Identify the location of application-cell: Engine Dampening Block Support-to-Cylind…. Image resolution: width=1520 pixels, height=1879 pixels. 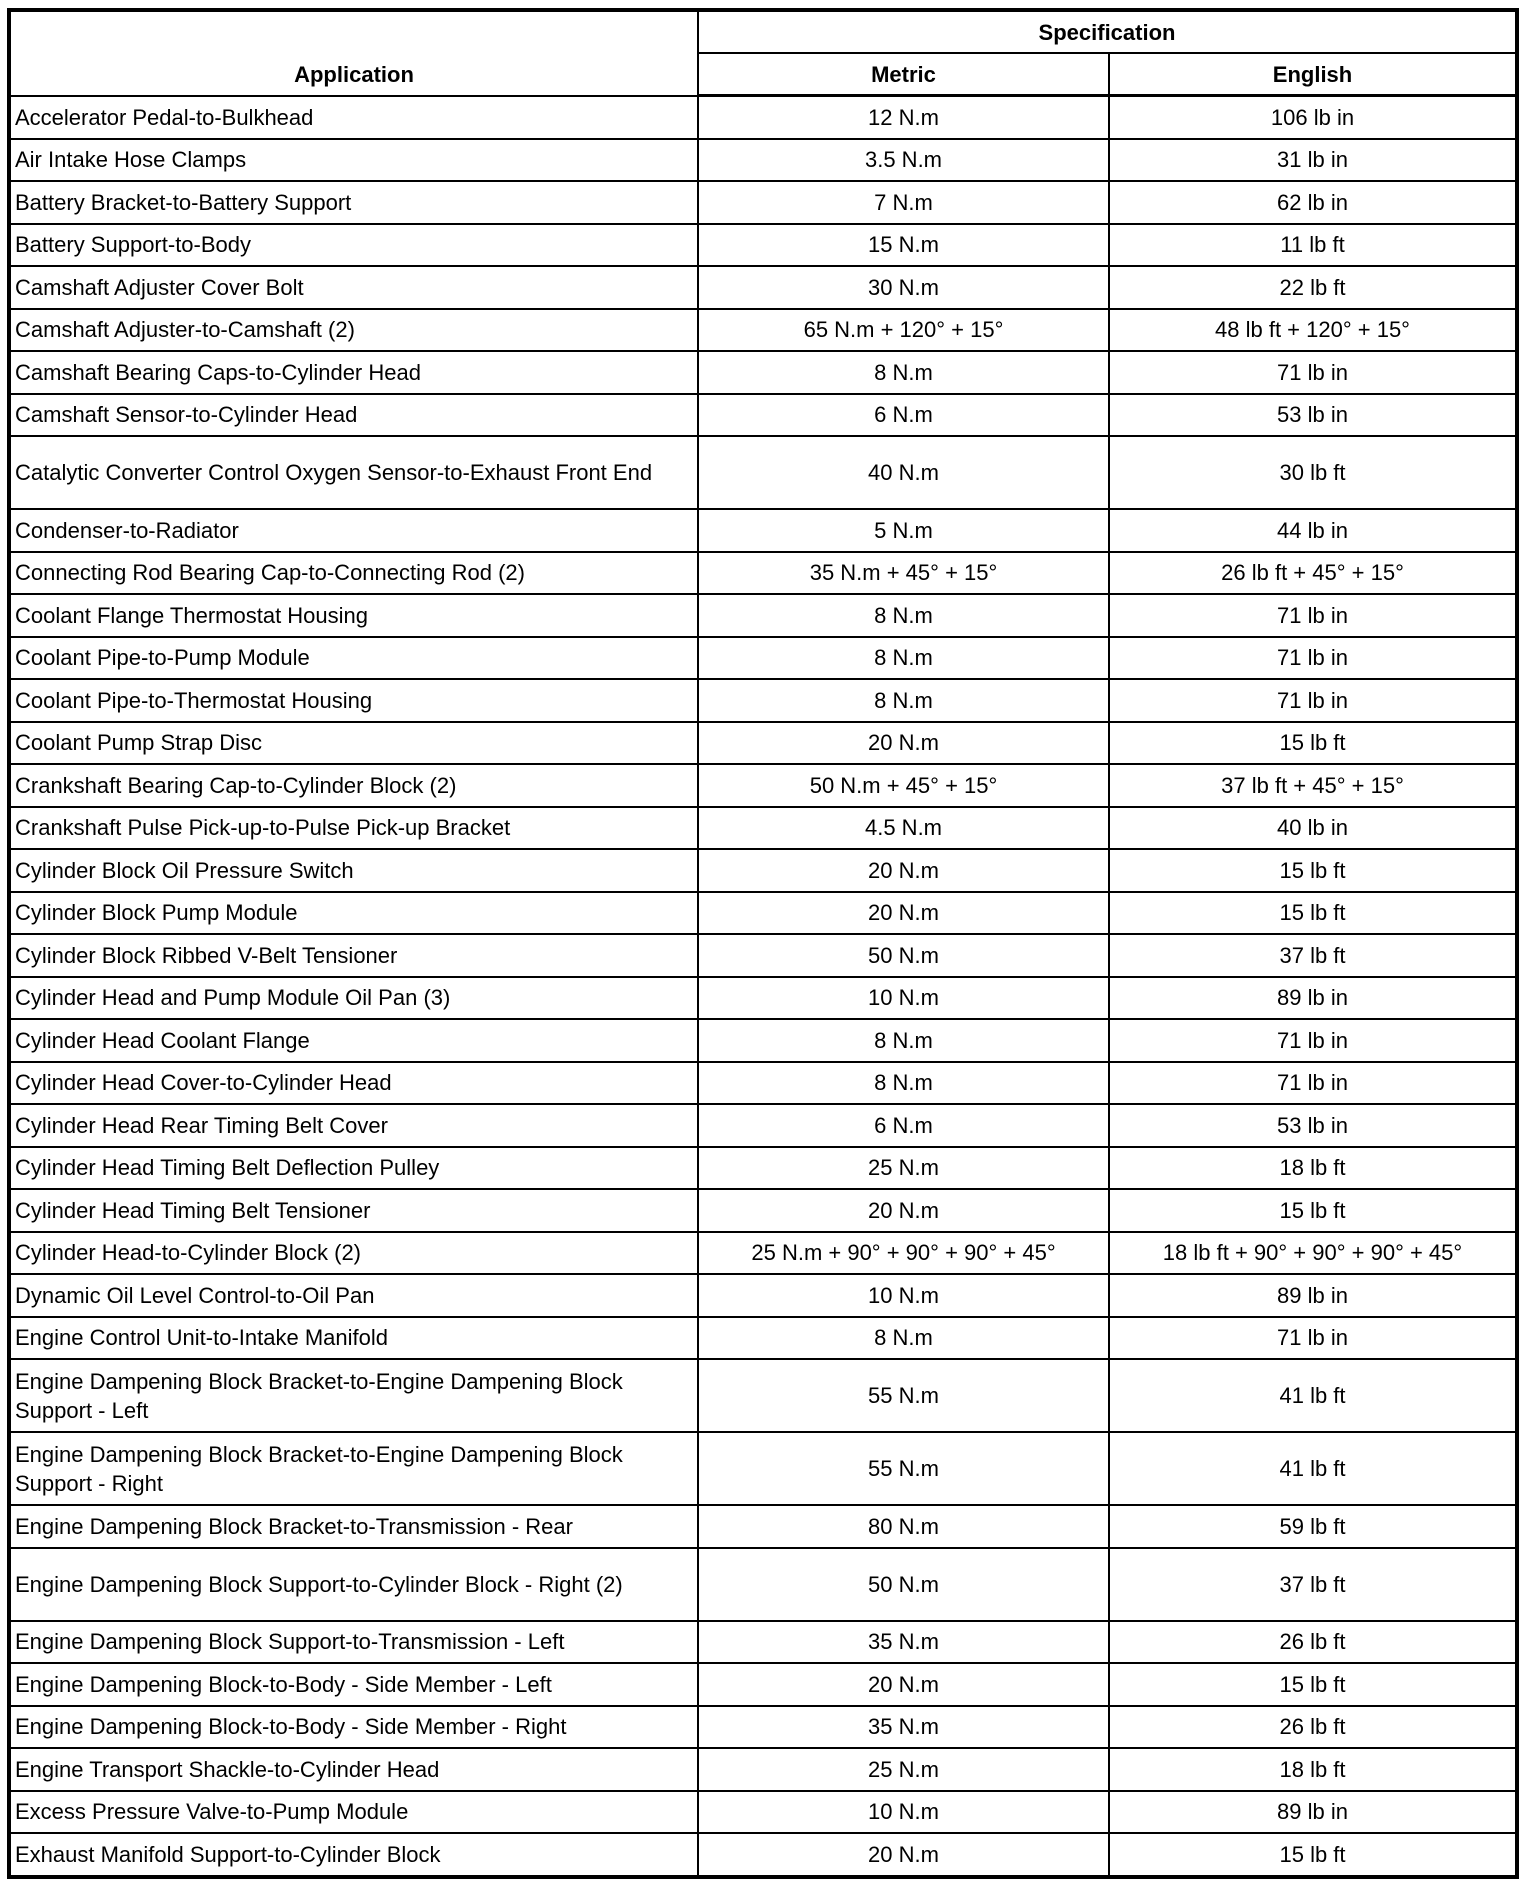
(353, 1584).